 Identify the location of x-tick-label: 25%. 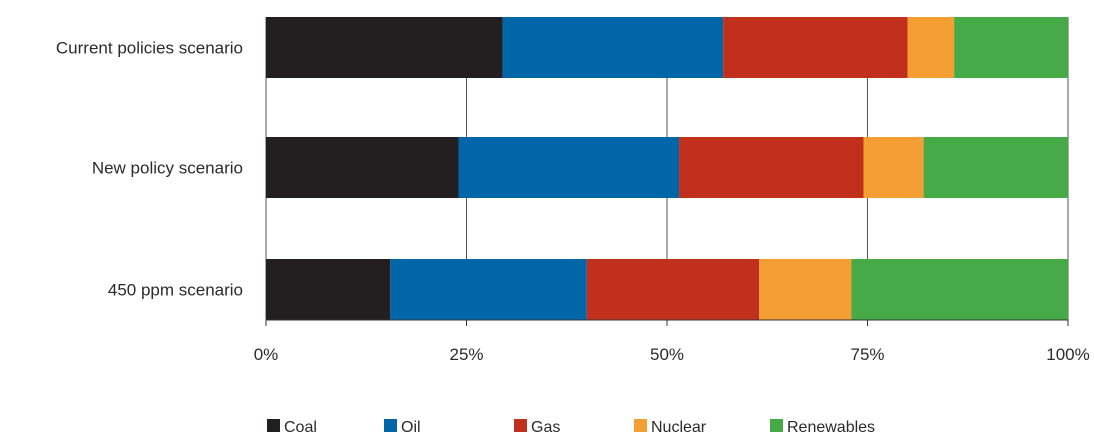
(466, 354).